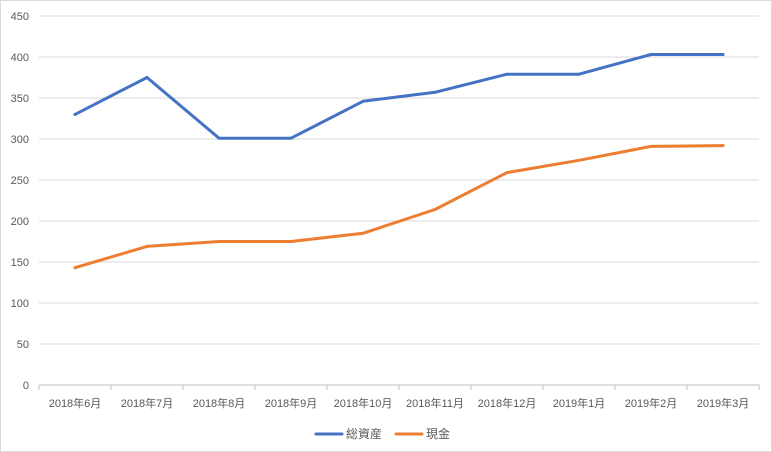 The width and height of the screenshot is (772, 452). What do you see at coordinates (20, 222) in the screenshot?
I see `y-tick-label: 200` at bounding box center [20, 222].